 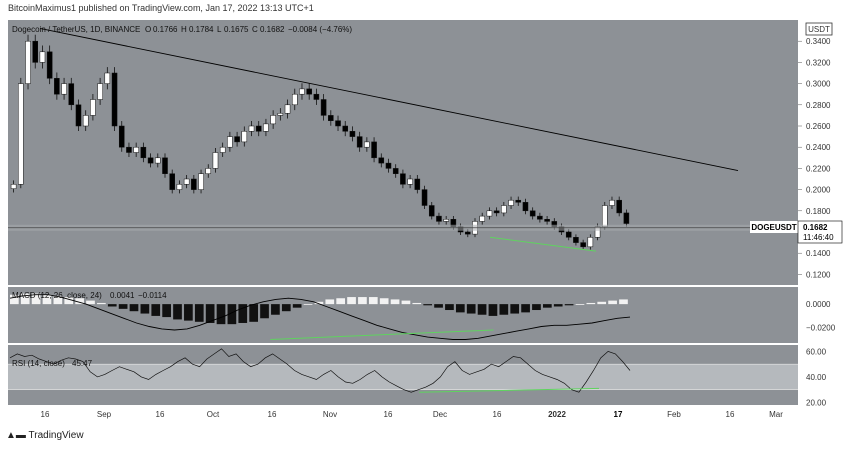 What do you see at coordinates (815, 227) in the screenshot?
I see `last-price: 0.1682` at bounding box center [815, 227].